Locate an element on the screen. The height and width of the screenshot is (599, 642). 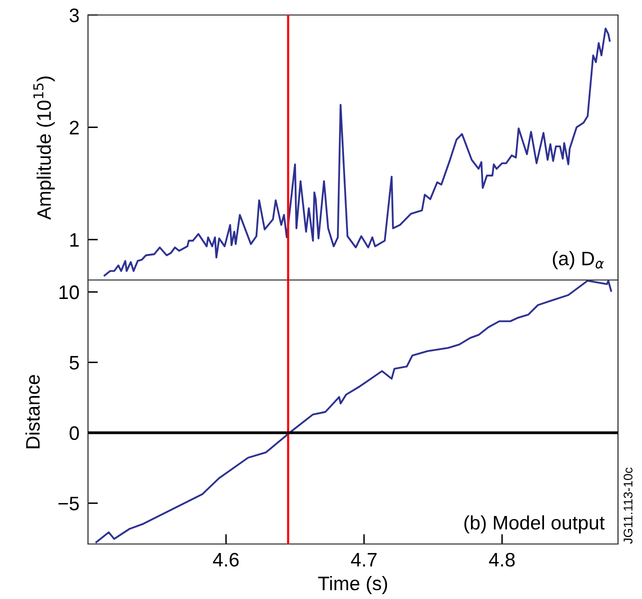
y-tick-label: 0 is located at coordinates (74, 433).